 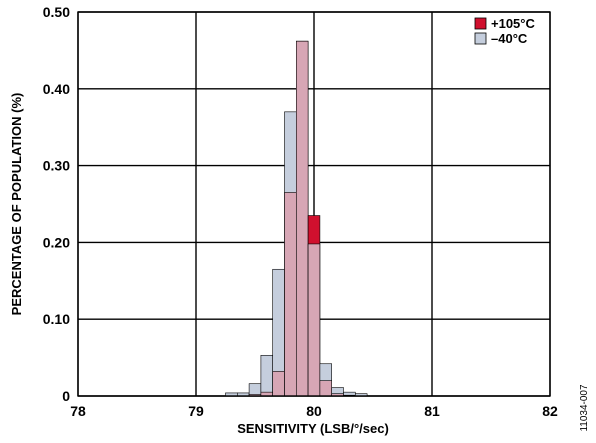 I want to click on y-tick-labels: 0 0.10 0.20 0.30 0.40 0.50, so click(x=56, y=204).